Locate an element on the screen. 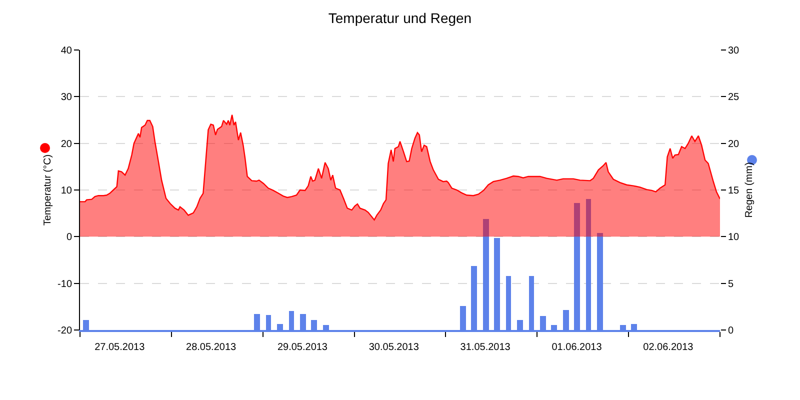  y2-tick-label: 10 is located at coordinates (734, 238).